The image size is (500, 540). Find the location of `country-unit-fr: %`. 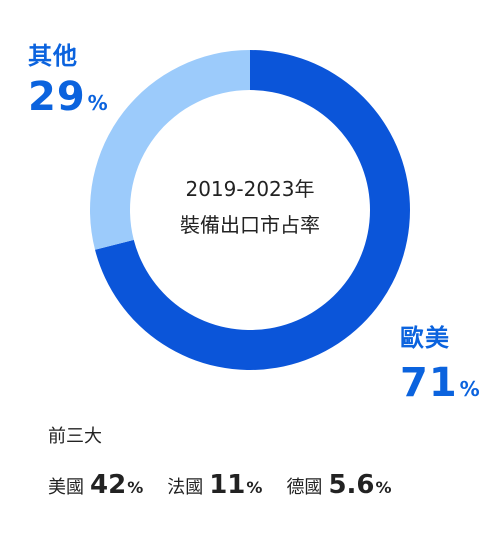

country-unit-fr: % is located at coordinates (254, 487).